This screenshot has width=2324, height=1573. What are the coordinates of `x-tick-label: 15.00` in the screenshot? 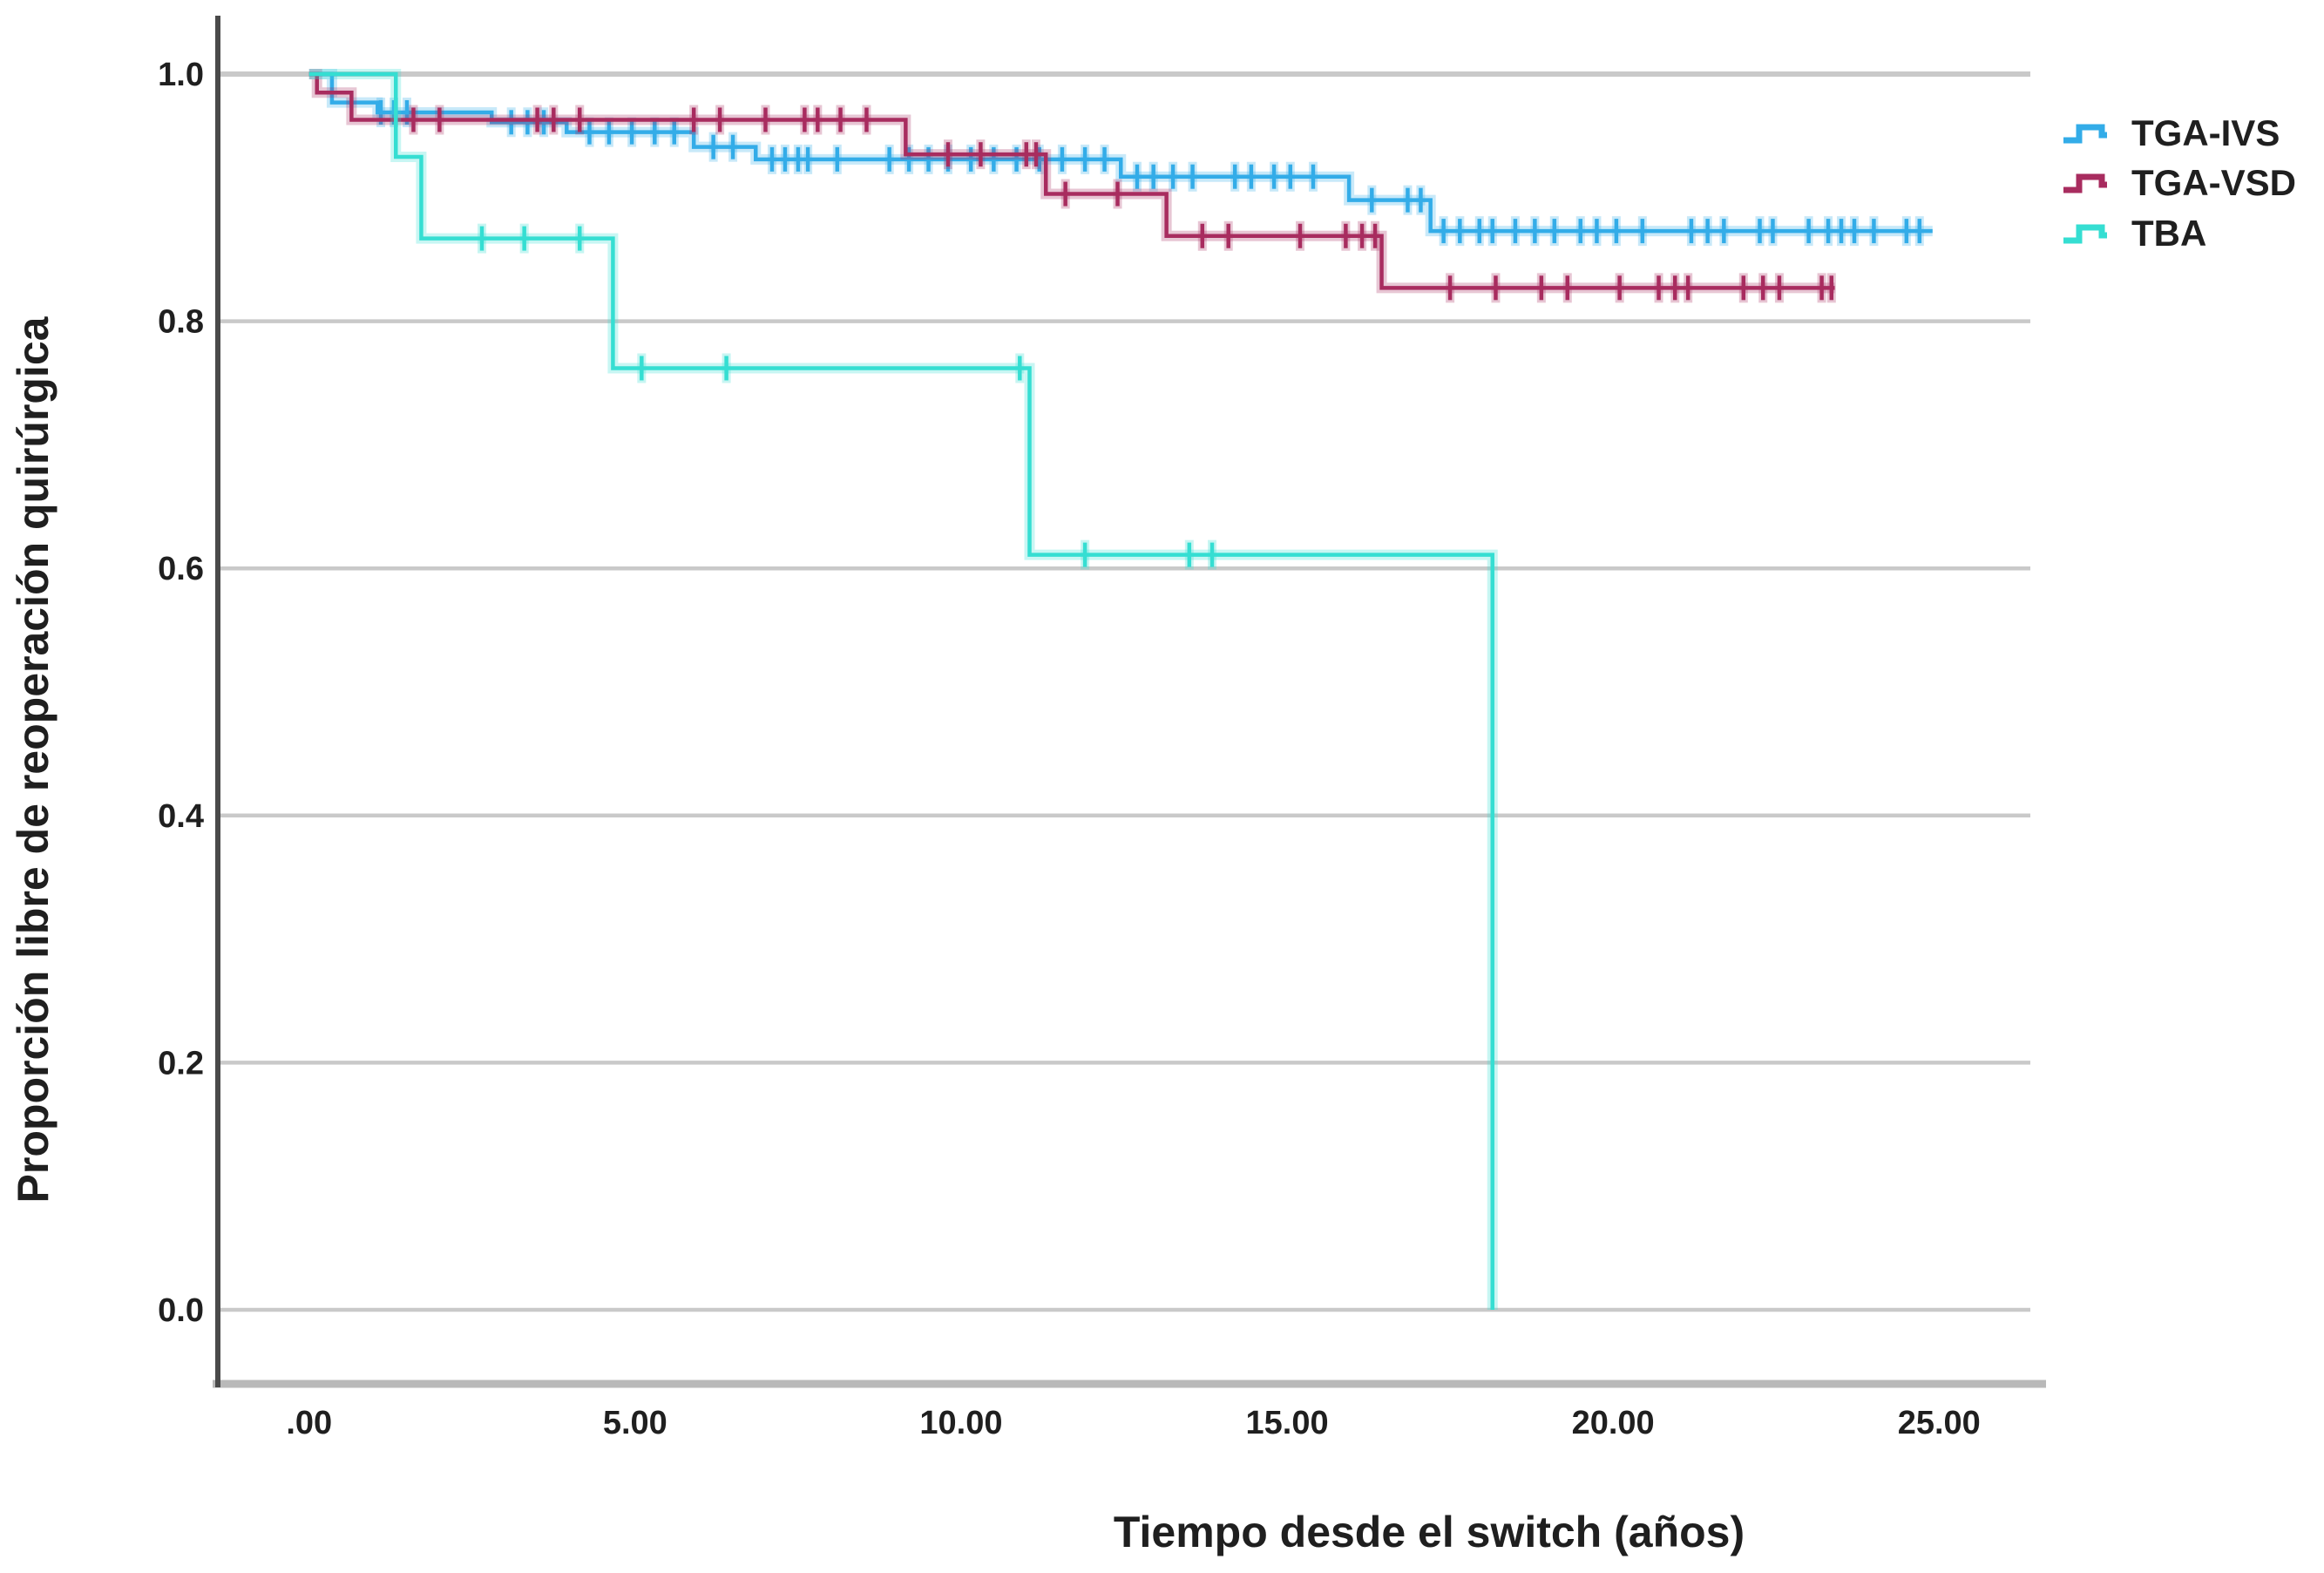 It's located at (1288, 1423).